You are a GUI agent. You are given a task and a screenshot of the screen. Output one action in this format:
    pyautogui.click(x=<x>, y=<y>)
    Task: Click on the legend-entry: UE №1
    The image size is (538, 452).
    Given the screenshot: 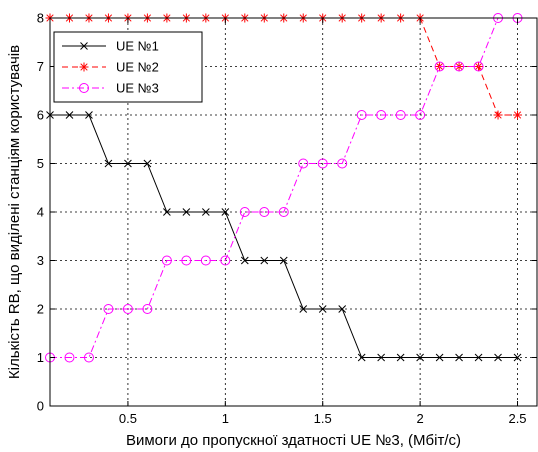 What is the action you would take?
    pyautogui.click(x=110, y=46)
    